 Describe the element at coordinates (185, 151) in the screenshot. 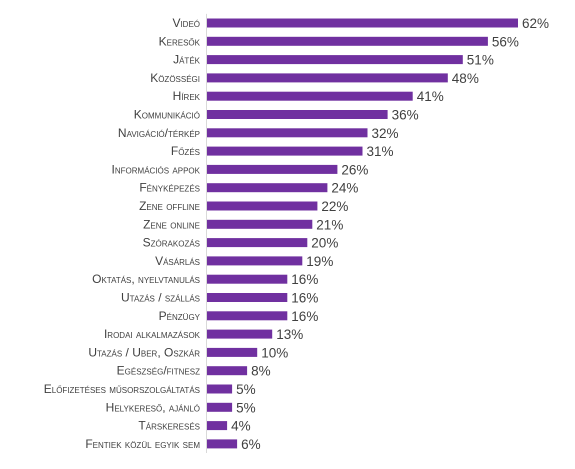

I see `category-label: Főzés` at that location.